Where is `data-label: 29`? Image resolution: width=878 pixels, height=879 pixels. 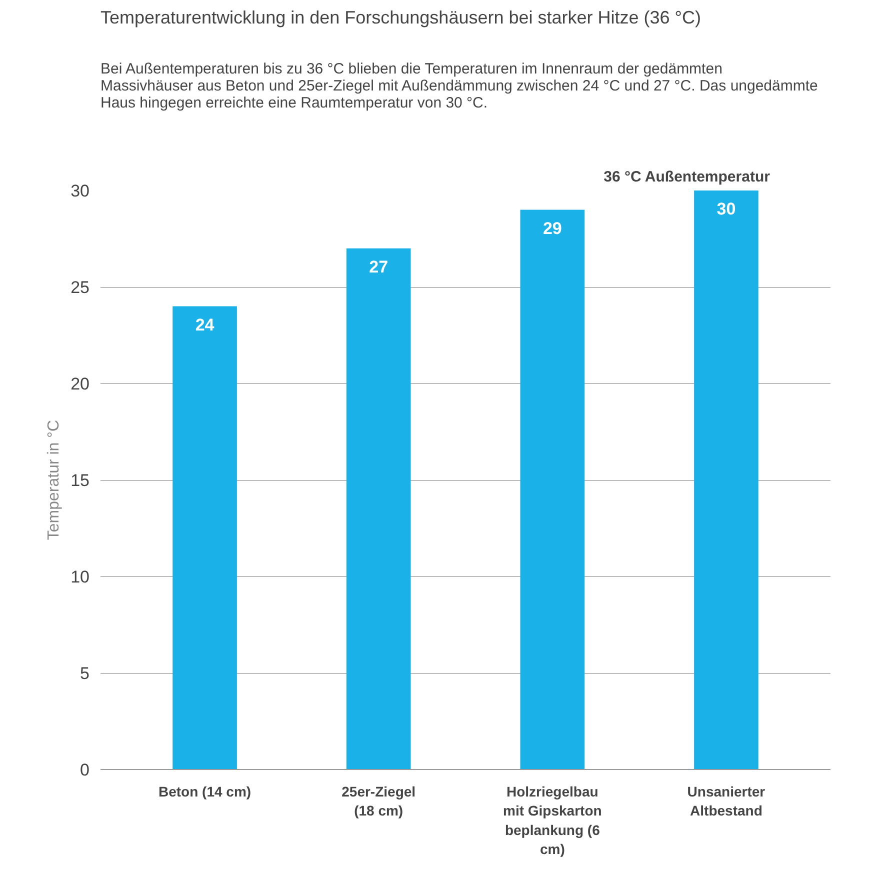 data-label: 29 is located at coordinates (552, 228).